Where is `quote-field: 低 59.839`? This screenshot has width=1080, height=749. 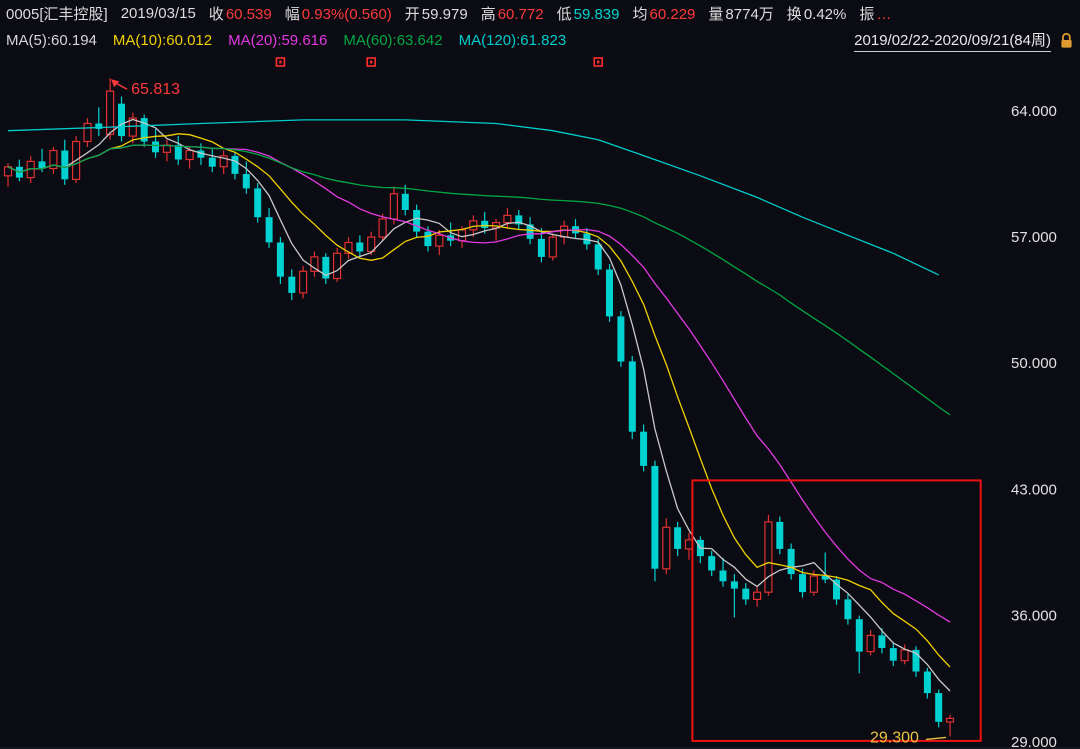 quote-field: 低 59.839 is located at coordinates (588, 14).